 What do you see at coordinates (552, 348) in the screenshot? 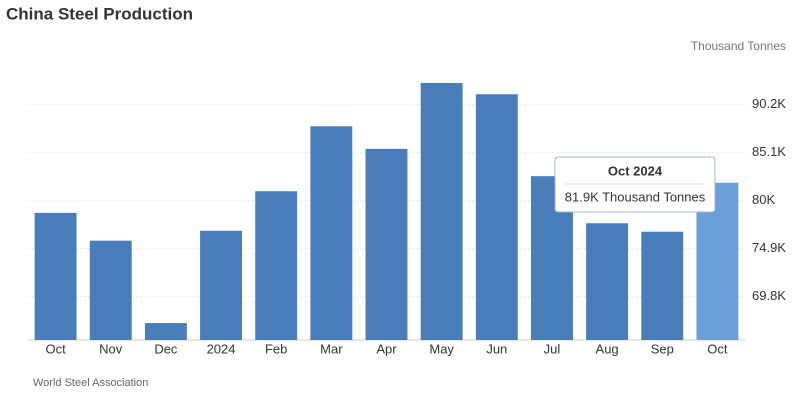
I see `x-tick-label: Jul` at bounding box center [552, 348].